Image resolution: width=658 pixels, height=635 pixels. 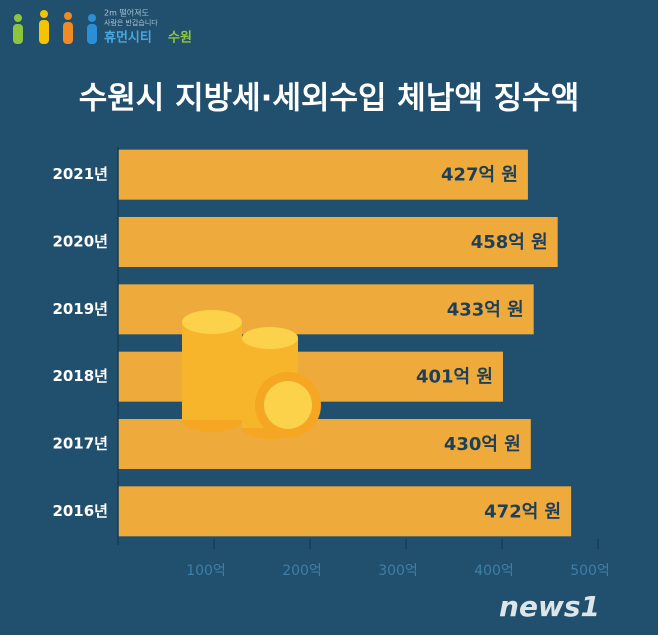 What do you see at coordinates (329, 99) in the screenshot?
I see `chart-title: 수원시 지방세·세외수입 체납액 징수액` at bounding box center [329, 99].